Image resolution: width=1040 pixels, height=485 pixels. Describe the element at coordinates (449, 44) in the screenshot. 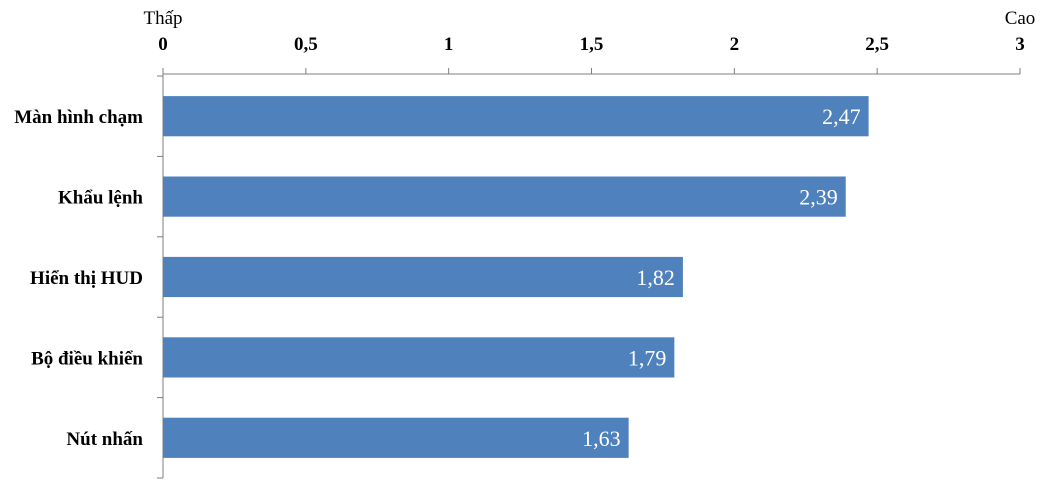

I see `x-tick-label: 1` at that location.